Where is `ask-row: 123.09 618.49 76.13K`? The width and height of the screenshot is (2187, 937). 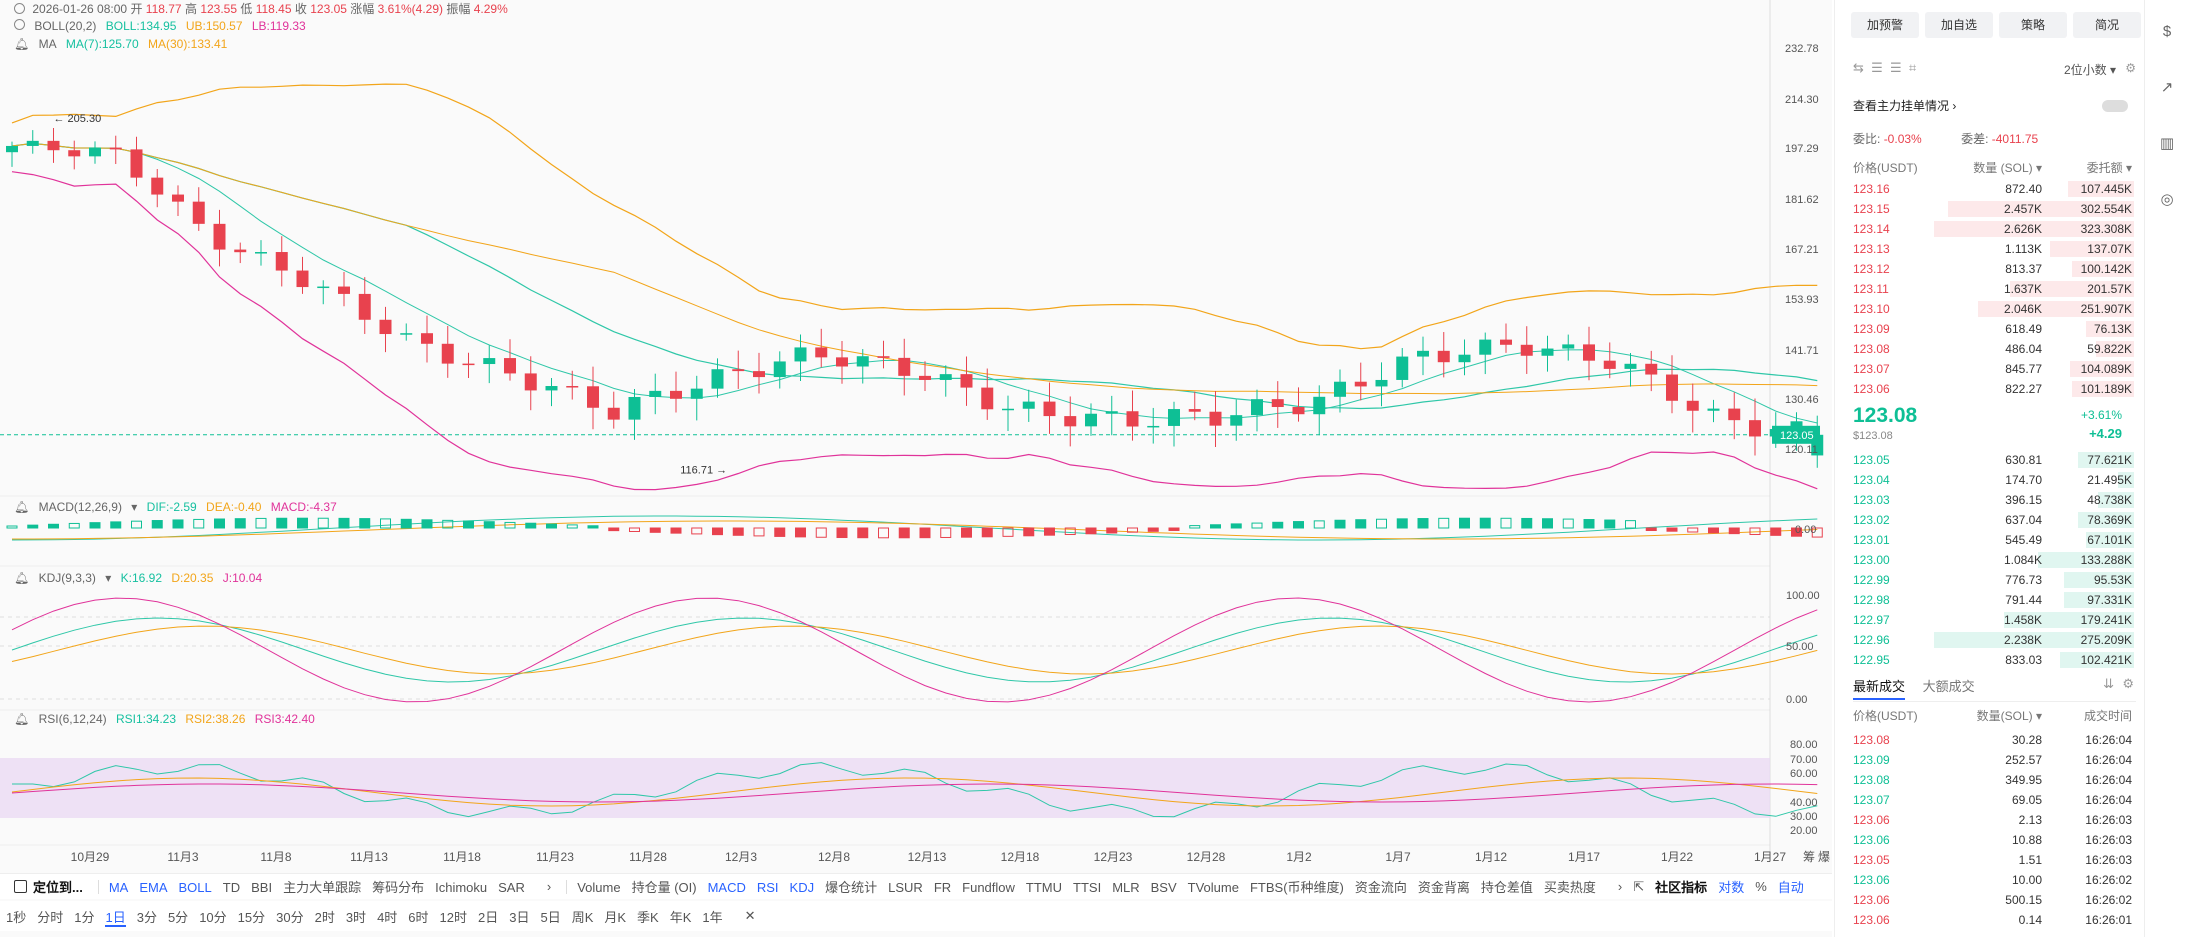
ask-row: 123.09 618.49 76.13K is located at coordinates (1995, 329).